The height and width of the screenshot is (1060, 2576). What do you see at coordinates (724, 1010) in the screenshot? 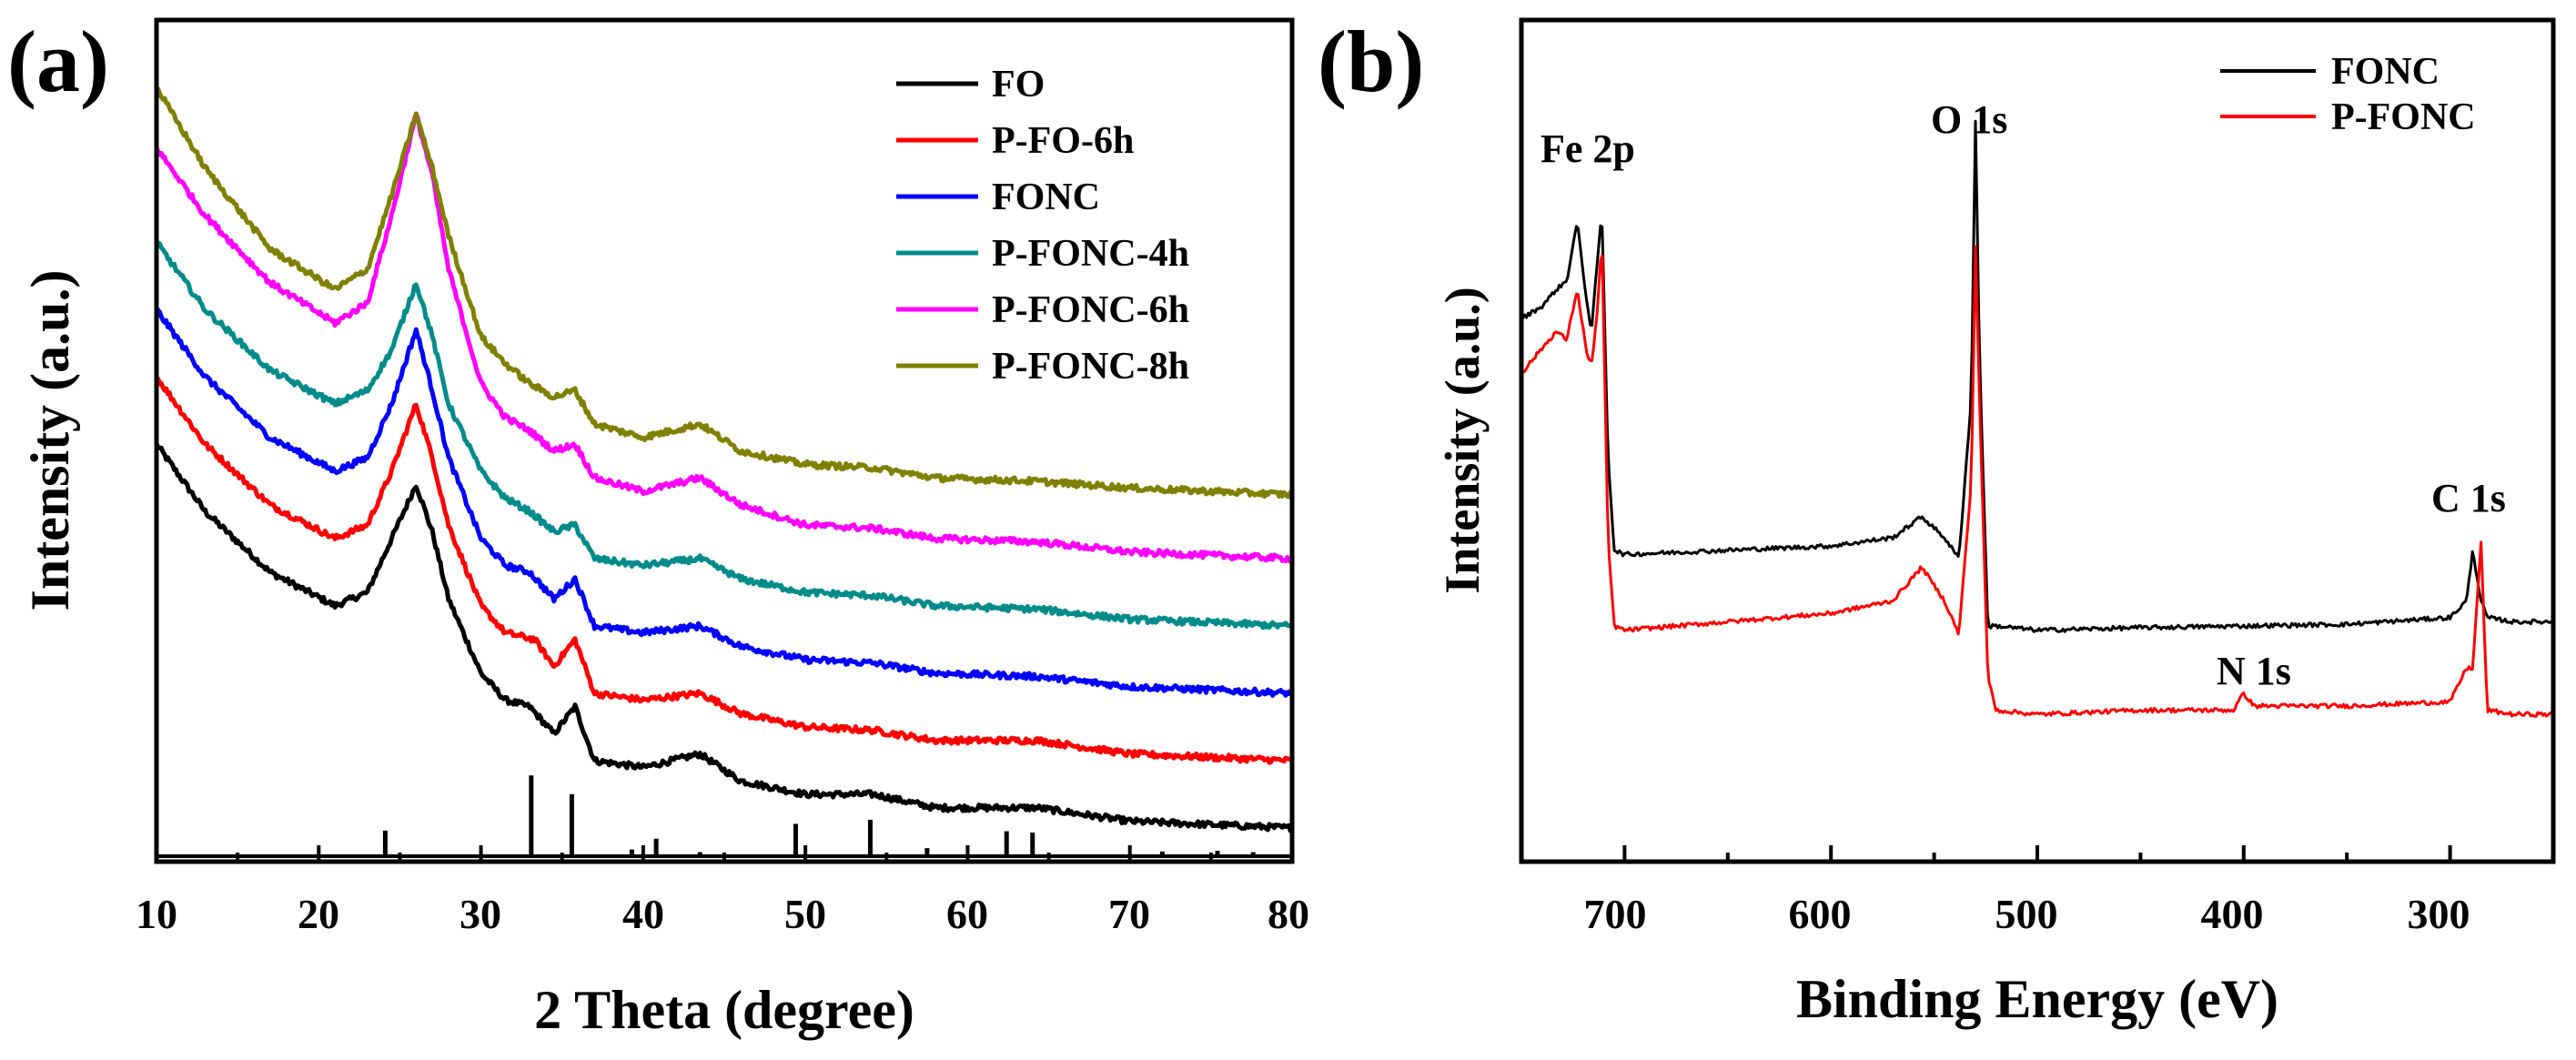
I see `panel-a-x-axis-title: 2 Theta (degree)` at bounding box center [724, 1010].